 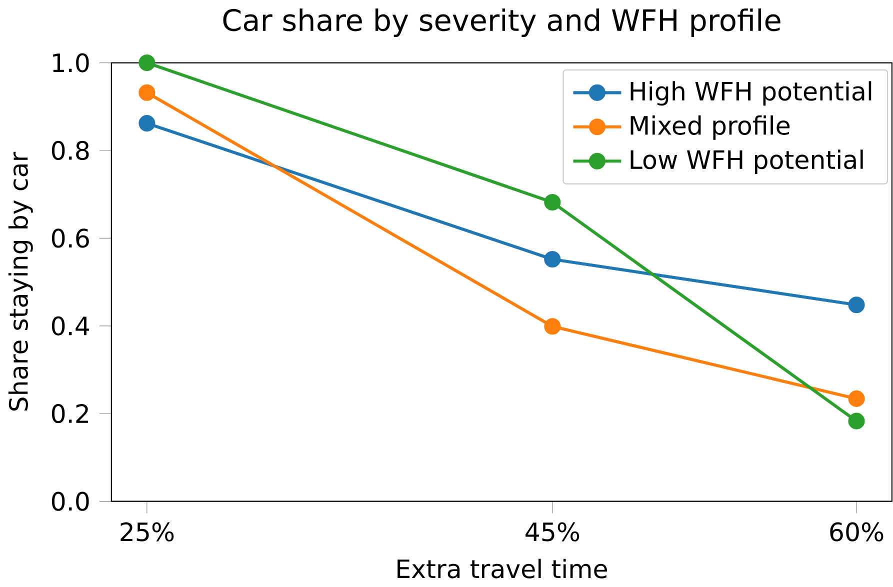 What do you see at coordinates (501, 23) in the screenshot?
I see `chart-title: Car share by severity and WFH profile` at bounding box center [501, 23].